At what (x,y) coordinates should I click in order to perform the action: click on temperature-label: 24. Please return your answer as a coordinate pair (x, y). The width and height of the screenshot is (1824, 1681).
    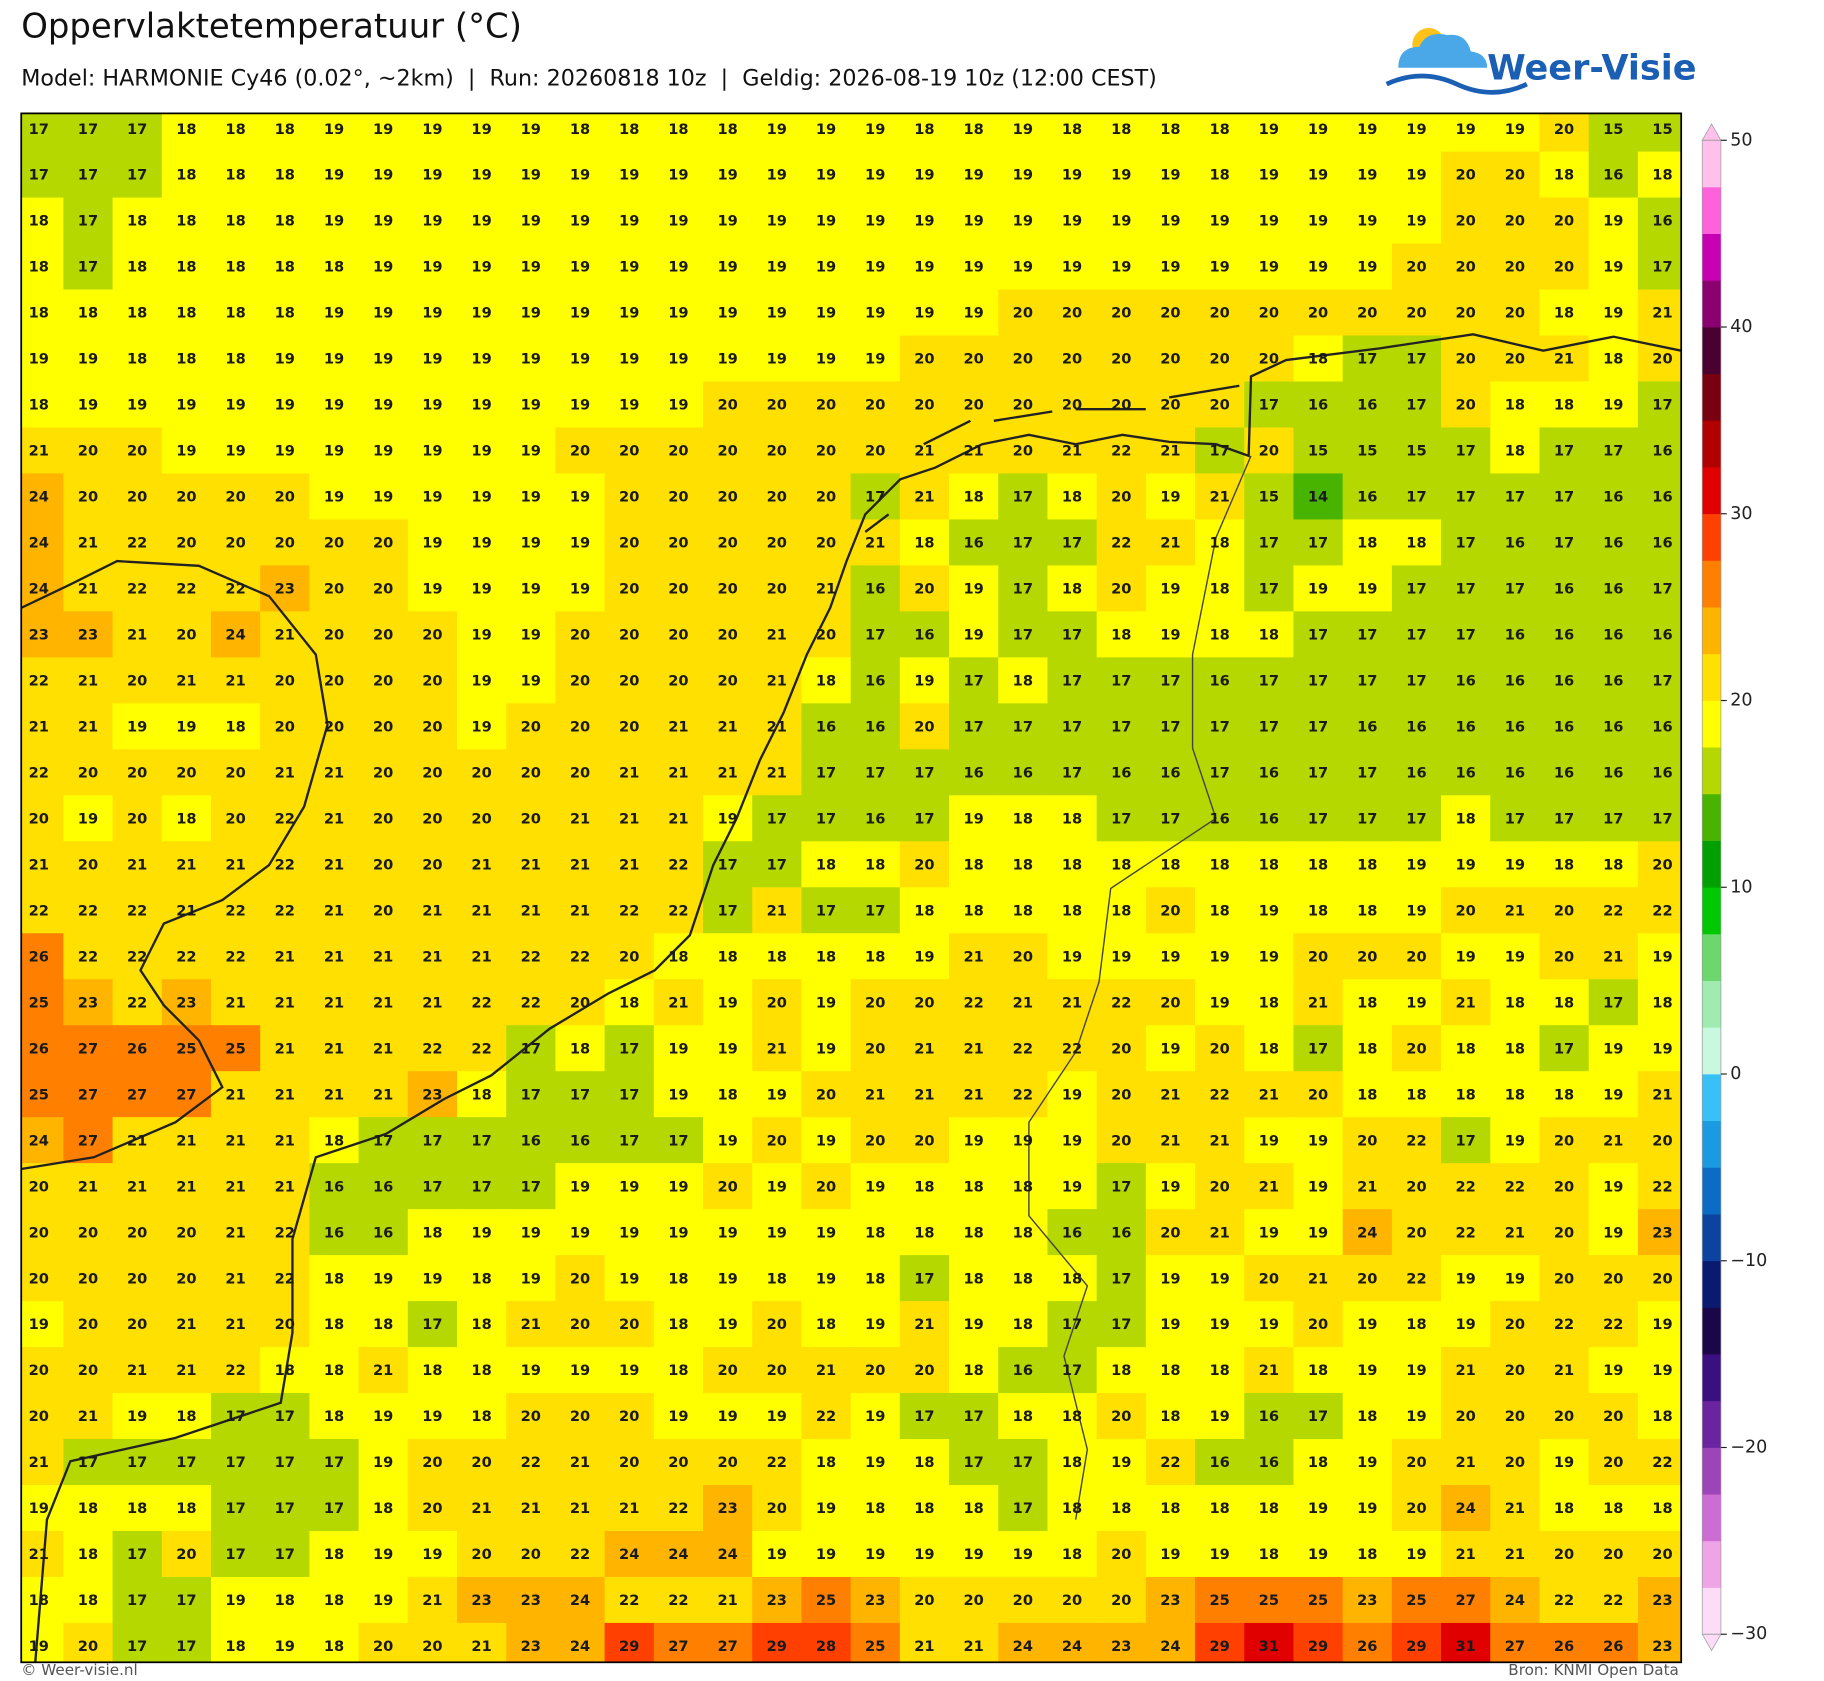
    Looking at the image, I should click on (1515, 1600).